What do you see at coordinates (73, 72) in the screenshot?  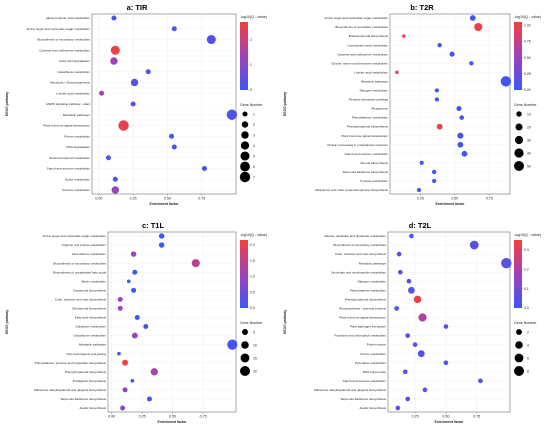 I see `y-tick-label: Glutathione metabolism` at bounding box center [73, 72].